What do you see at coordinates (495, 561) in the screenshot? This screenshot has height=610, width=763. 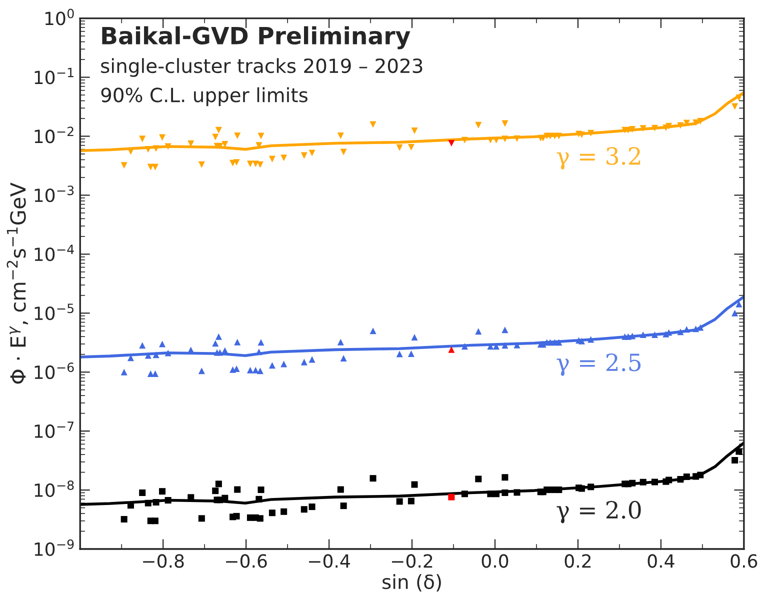 I see `x-tick-label: 0.0` at bounding box center [495, 561].